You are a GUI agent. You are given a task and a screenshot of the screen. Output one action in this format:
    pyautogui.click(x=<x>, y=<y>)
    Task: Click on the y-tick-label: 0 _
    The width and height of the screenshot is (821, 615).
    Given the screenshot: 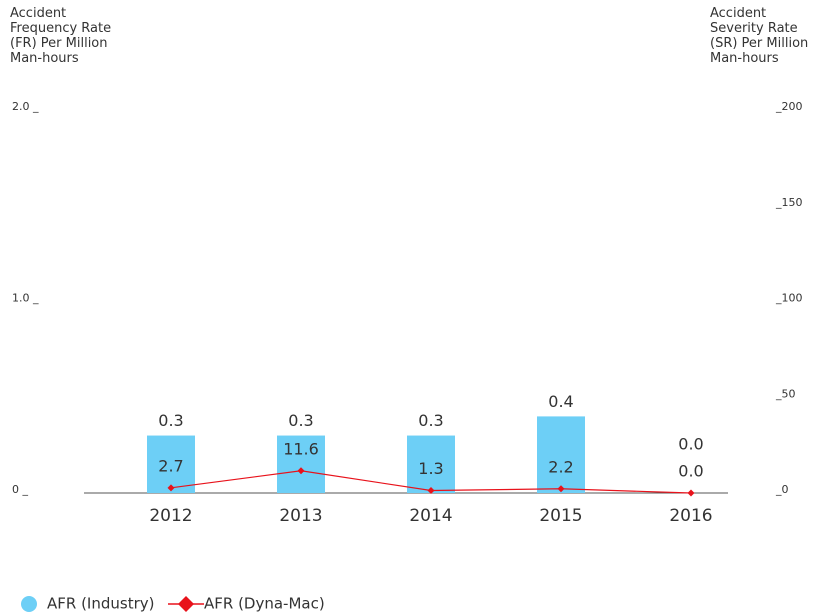 What is the action you would take?
    pyautogui.click(x=20, y=489)
    